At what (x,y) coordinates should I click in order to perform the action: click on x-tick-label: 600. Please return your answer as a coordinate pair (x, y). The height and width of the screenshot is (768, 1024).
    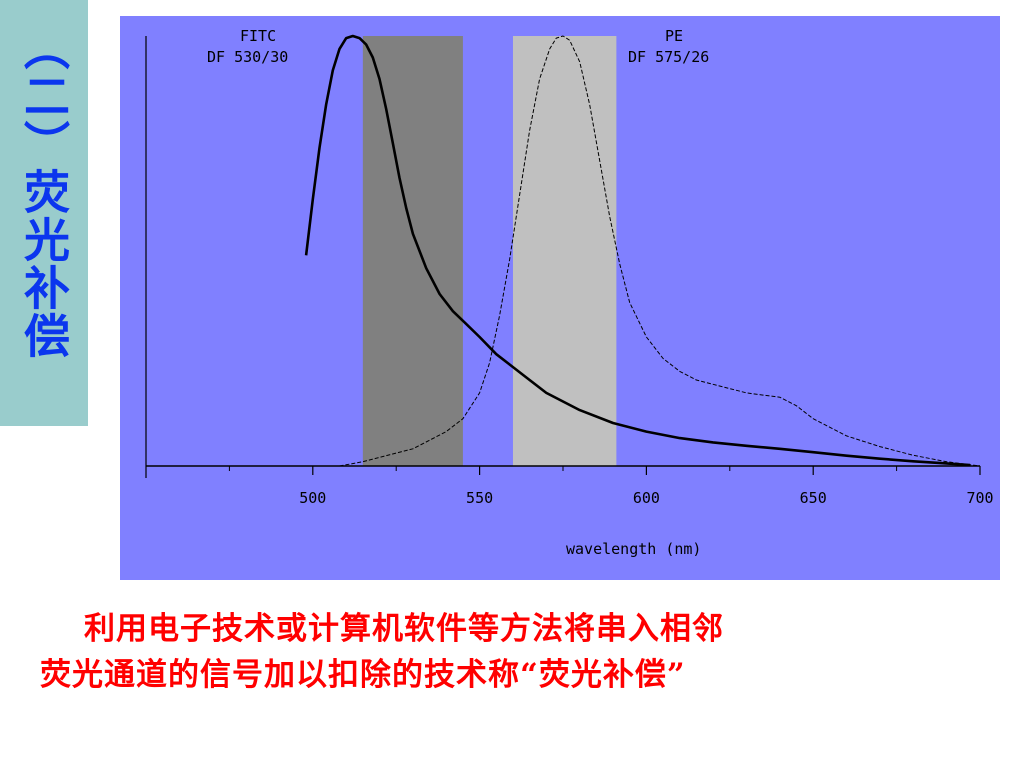
    Looking at the image, I should click on (646, 498).